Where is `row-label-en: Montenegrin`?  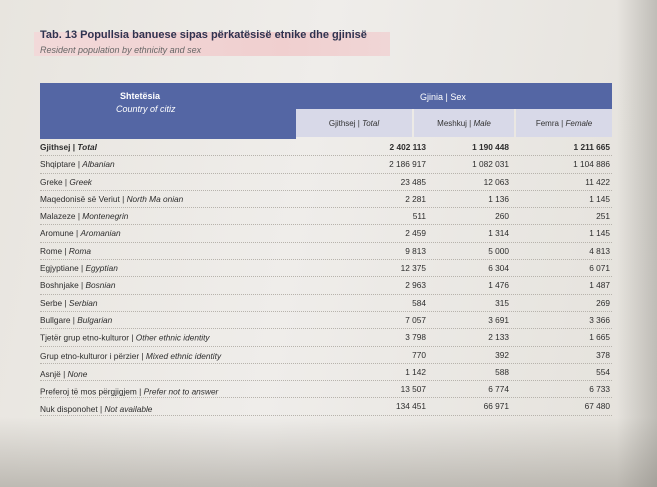
row-label-en: Montenegrin is located at coordinates (105, 216).